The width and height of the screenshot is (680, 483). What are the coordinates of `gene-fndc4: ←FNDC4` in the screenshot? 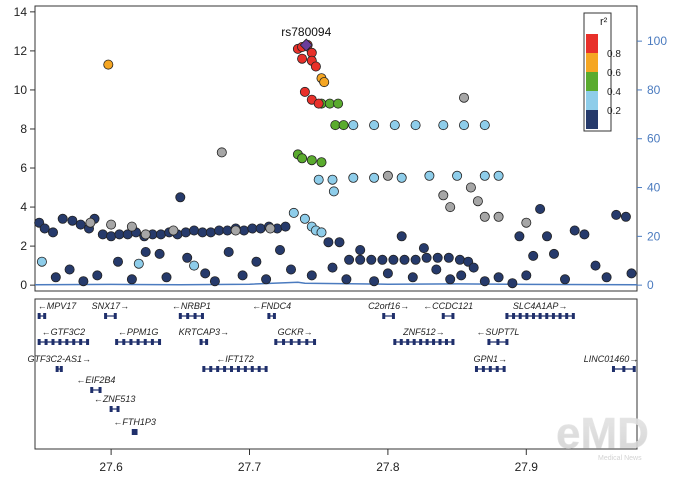 It's located at (271, 310).